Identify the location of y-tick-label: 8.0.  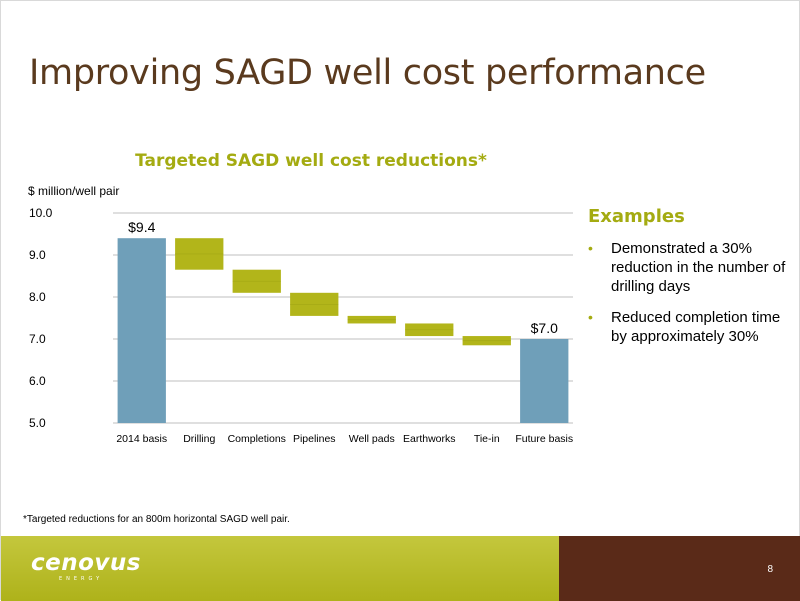
(37, 297).